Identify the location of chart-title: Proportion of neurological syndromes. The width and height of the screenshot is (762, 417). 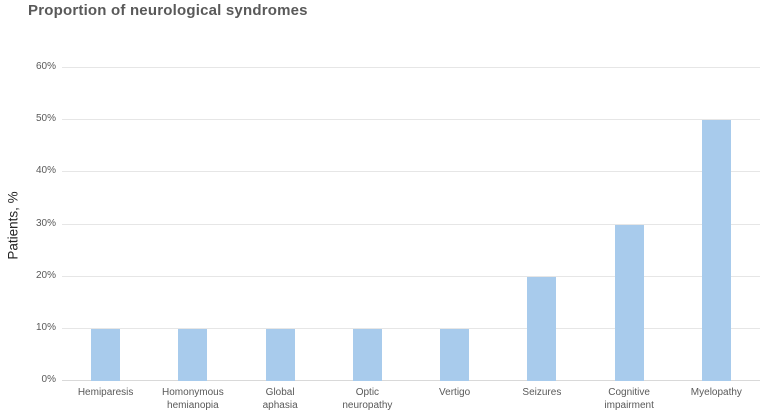
(168, 10).